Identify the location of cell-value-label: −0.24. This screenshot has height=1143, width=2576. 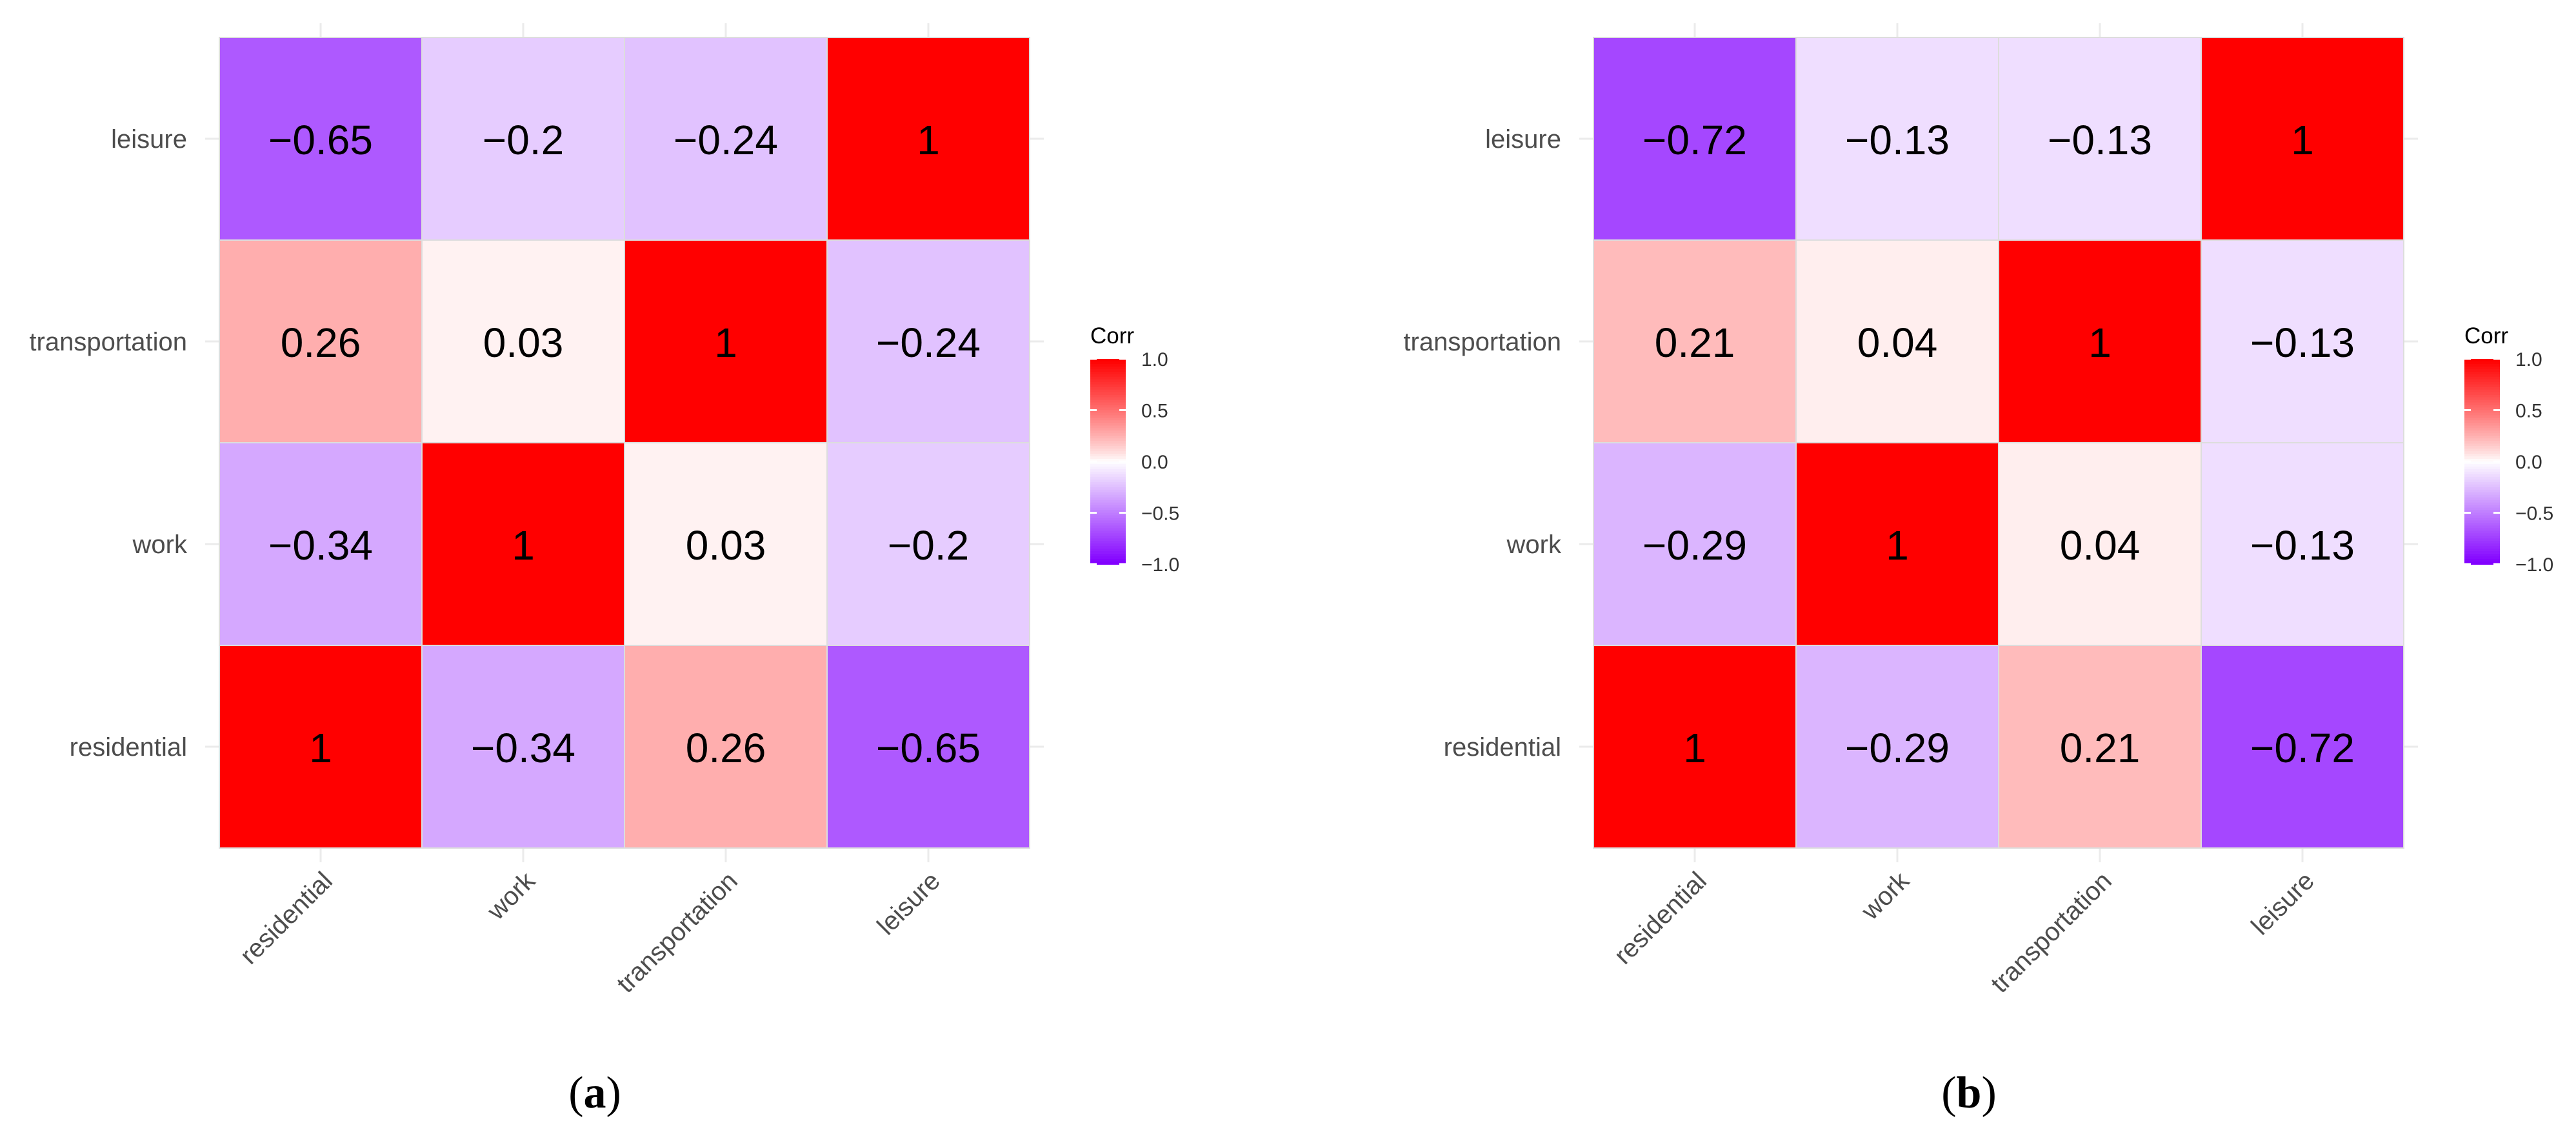
(928, 343).